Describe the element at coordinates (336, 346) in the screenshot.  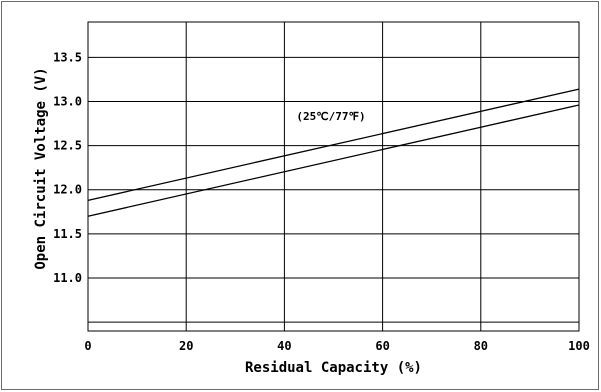
I see `x-tick-labels: 0 20 40 60 80 100` at that location.